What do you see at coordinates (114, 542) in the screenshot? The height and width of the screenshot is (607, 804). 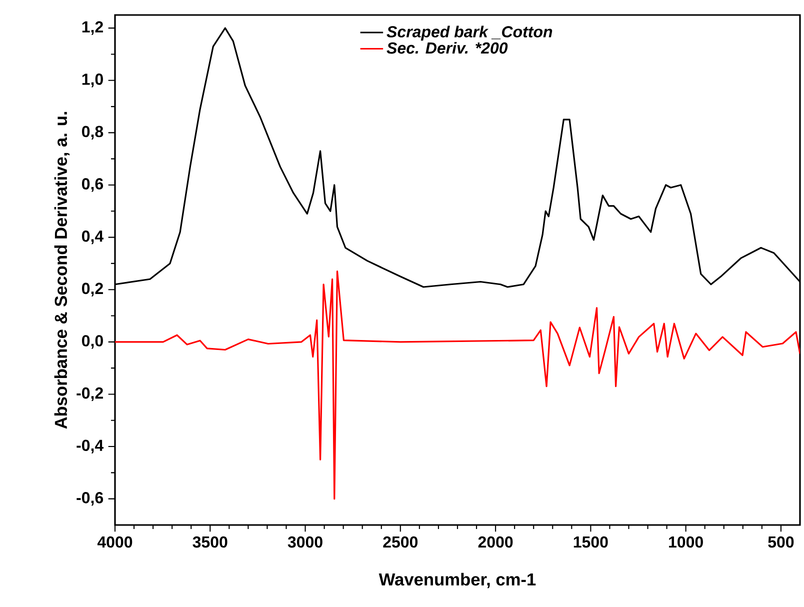 I see `x-tick-label: 4000` at bounding box center [114, 542].